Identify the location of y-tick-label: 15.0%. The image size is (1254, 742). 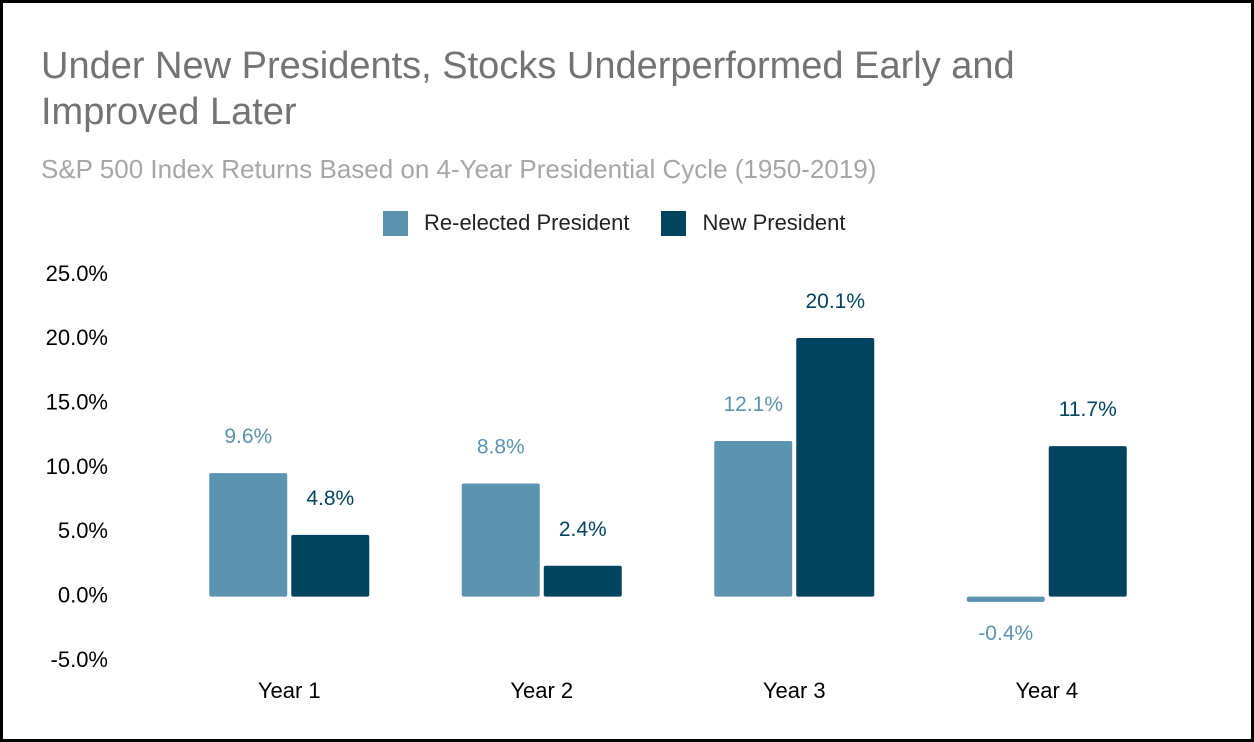
(77, 401).